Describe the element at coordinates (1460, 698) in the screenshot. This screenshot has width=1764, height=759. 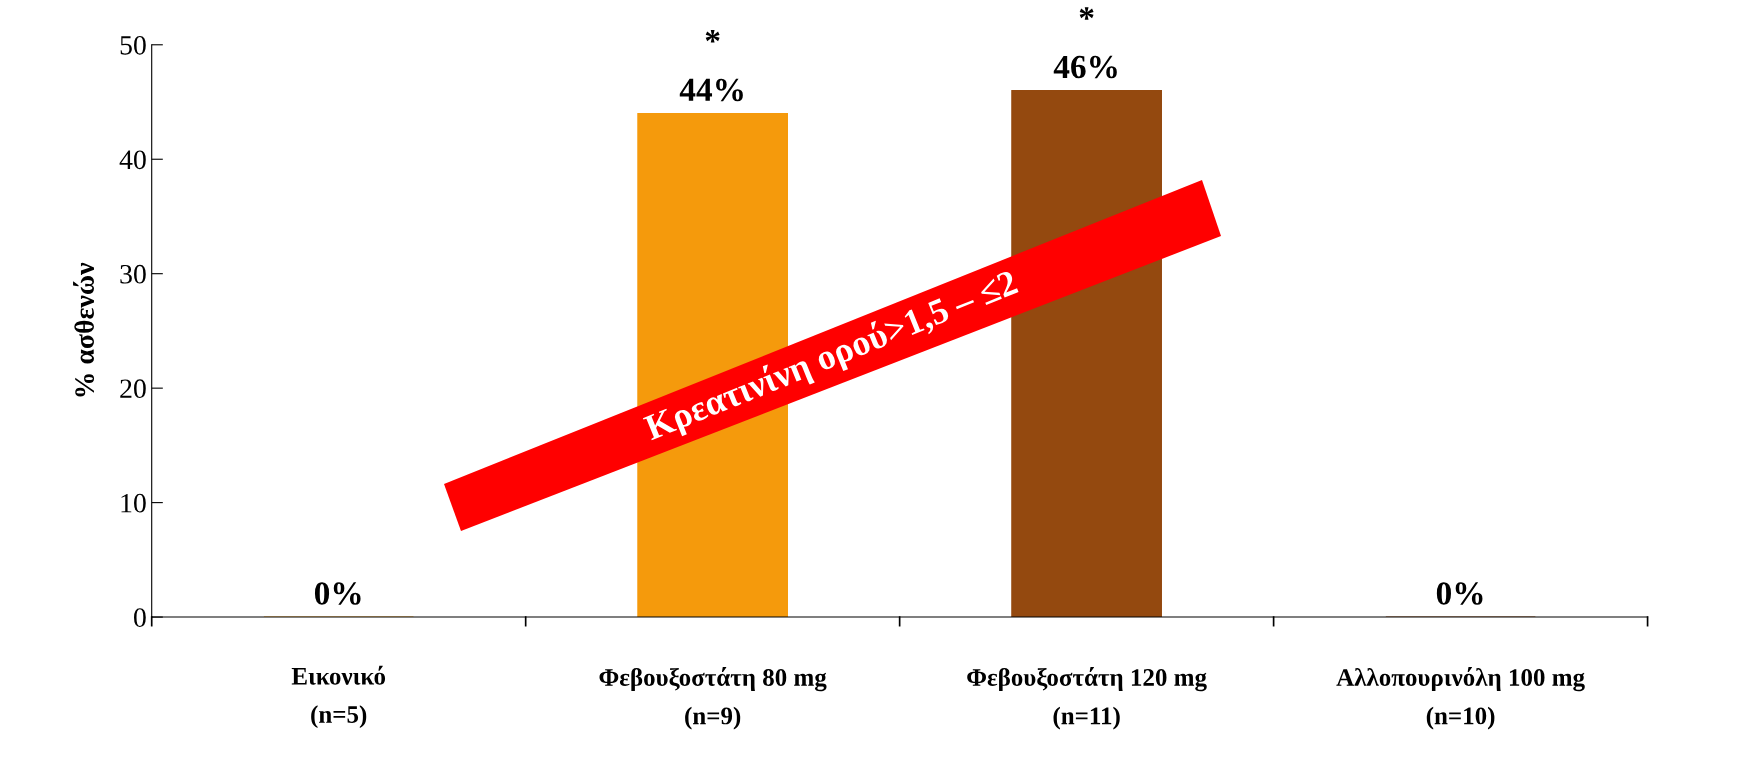
I see `x-tick-label: Αλλοπουρινόλη 100 mg (n=10)` at that location.